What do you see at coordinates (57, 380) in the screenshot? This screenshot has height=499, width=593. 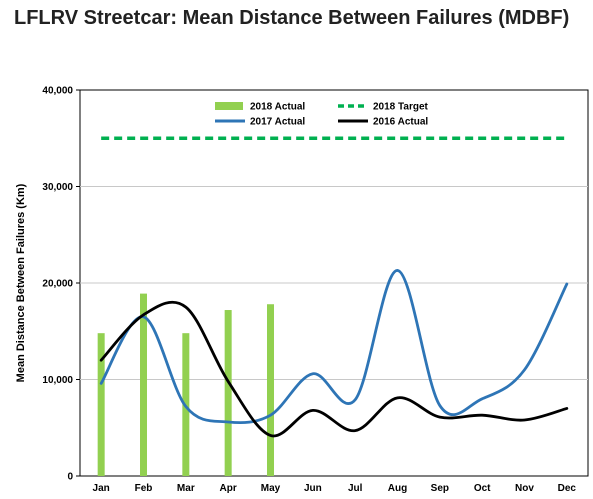 I see `y-tick-label: 10,000` at bounding box center [57, 380].